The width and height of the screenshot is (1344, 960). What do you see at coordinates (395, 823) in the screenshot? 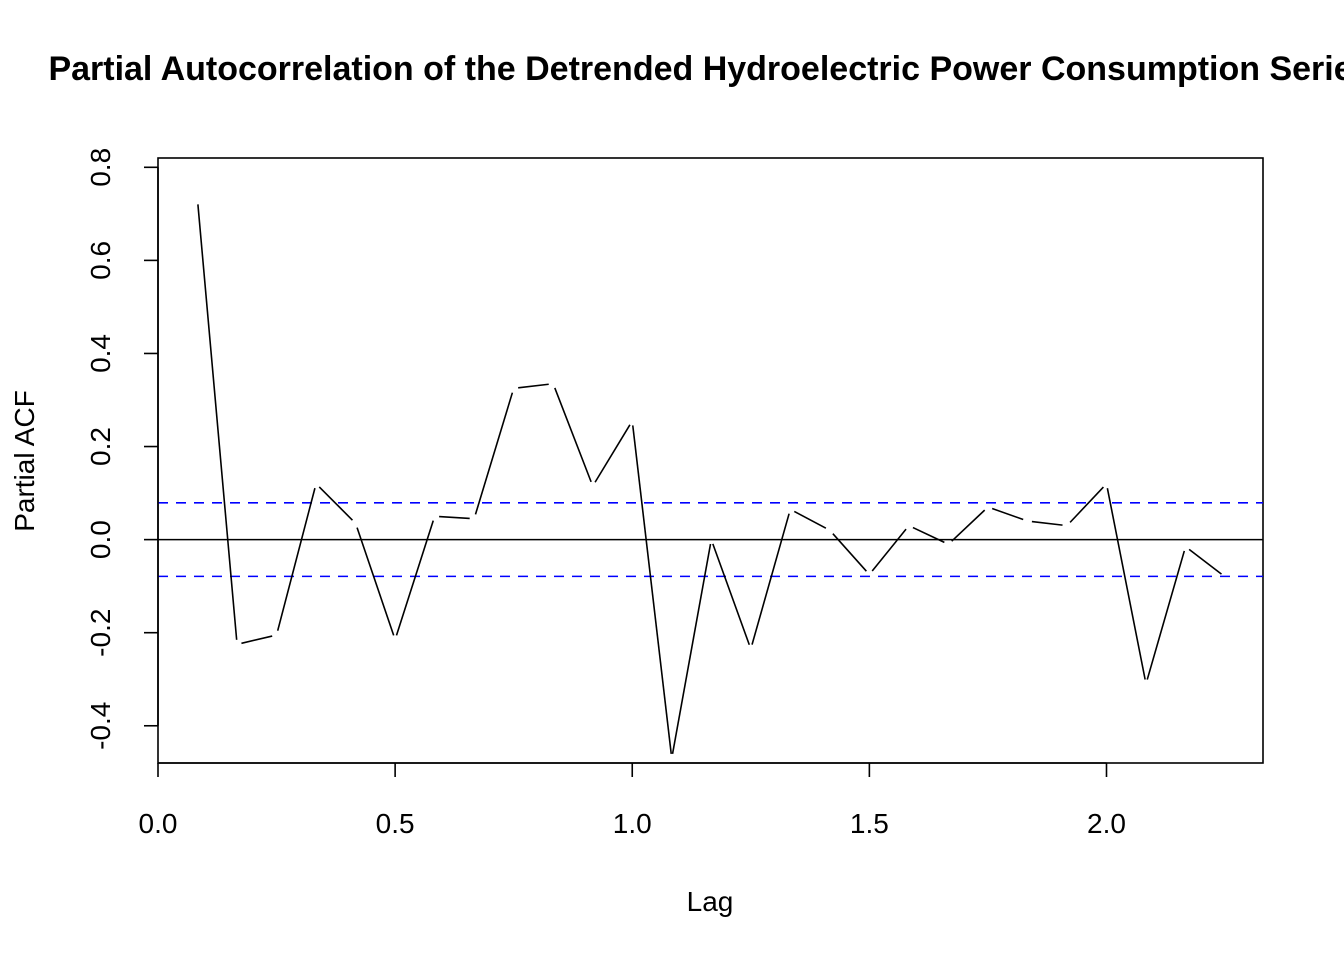
I see `x-tick-label: 0.5` at bounding box center [395, 823].